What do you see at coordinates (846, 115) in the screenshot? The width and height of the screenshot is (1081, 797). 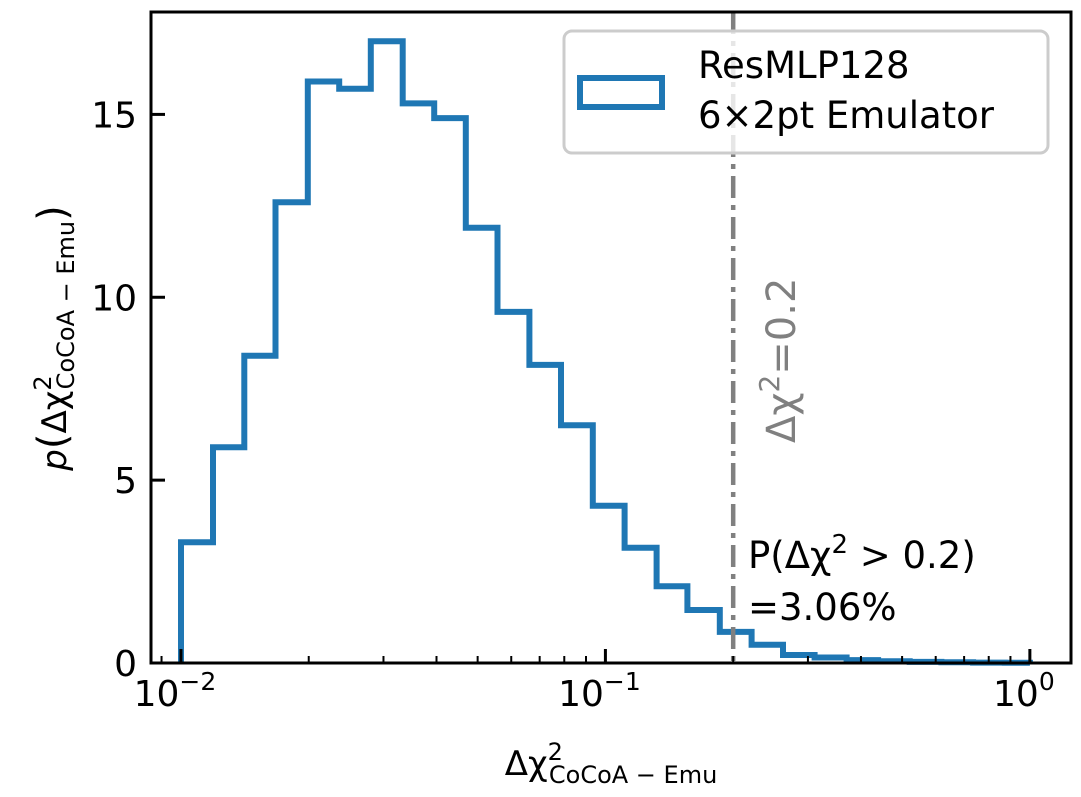 I see `legend-label-line2: 6×2pt Emulator` at bounding box center [846, 115].